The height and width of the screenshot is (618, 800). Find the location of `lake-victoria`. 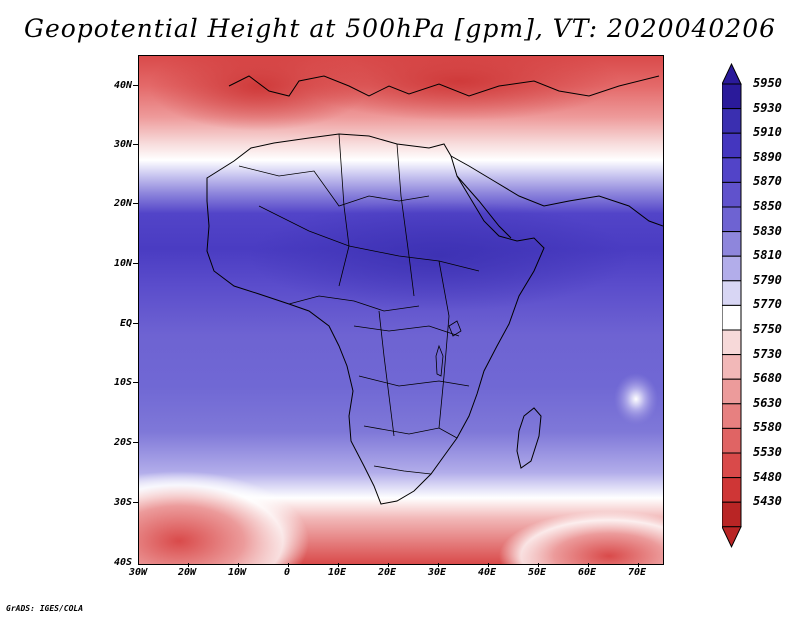

lake-victoria is located at coordinates (455, 328).